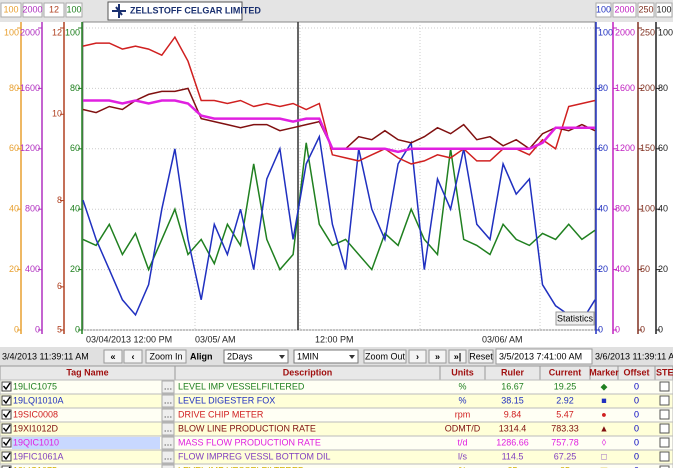 Image resolution: width=673 pixels, height=468 pixels. What do you see at coordinates (129, 339) in the screenshot?
I see `x-tick-label: 03/04/2013 12:00 PM` at bounding box center [129, 339].